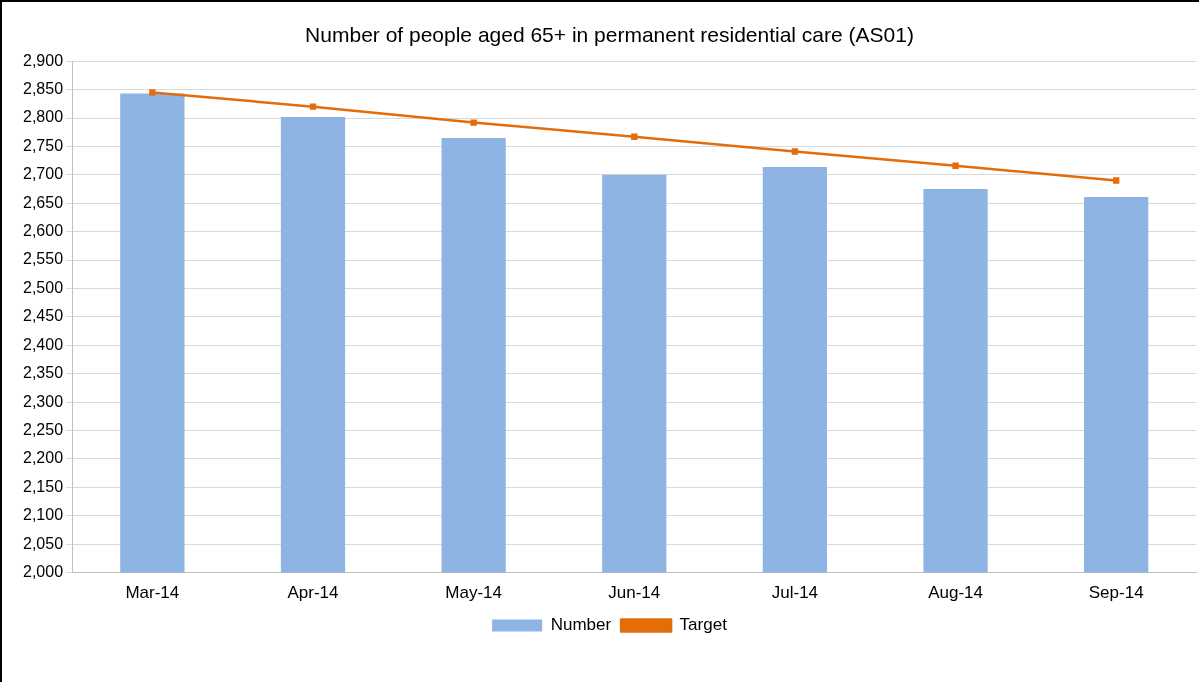  Describe the element at coordinates (43, 174) in the screenshot. I see `y-tick-label: 2,700` at that location.